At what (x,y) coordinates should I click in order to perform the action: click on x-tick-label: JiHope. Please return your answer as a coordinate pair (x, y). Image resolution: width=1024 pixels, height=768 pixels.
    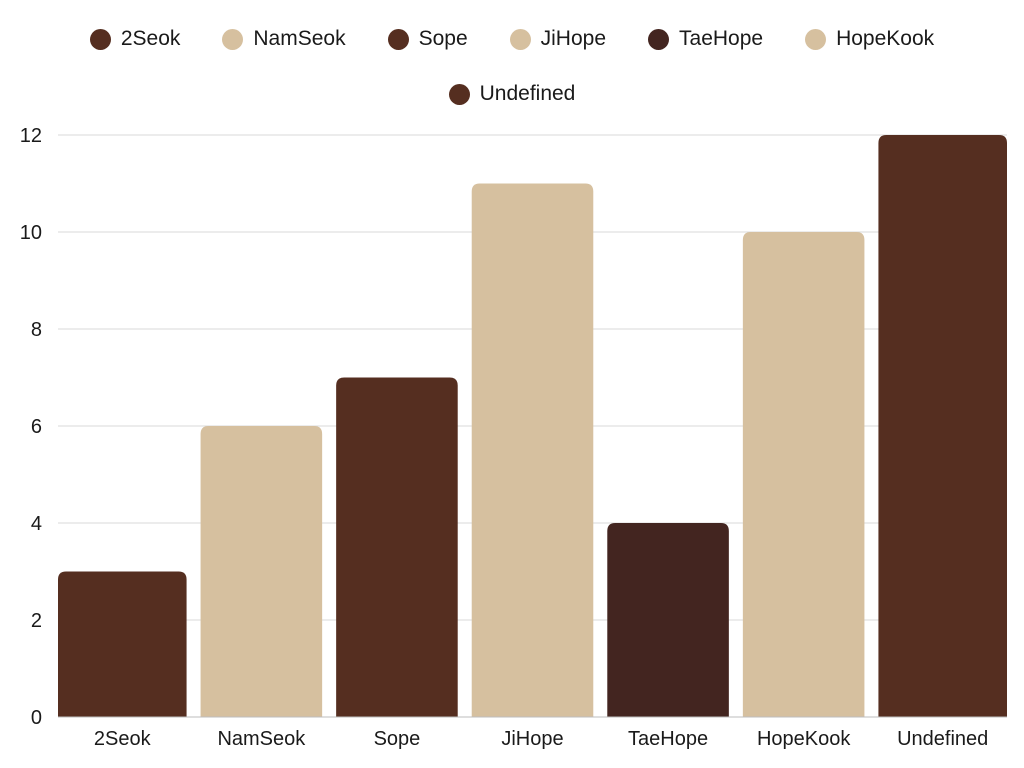
    Looking at the image, I should click on (532, 739).